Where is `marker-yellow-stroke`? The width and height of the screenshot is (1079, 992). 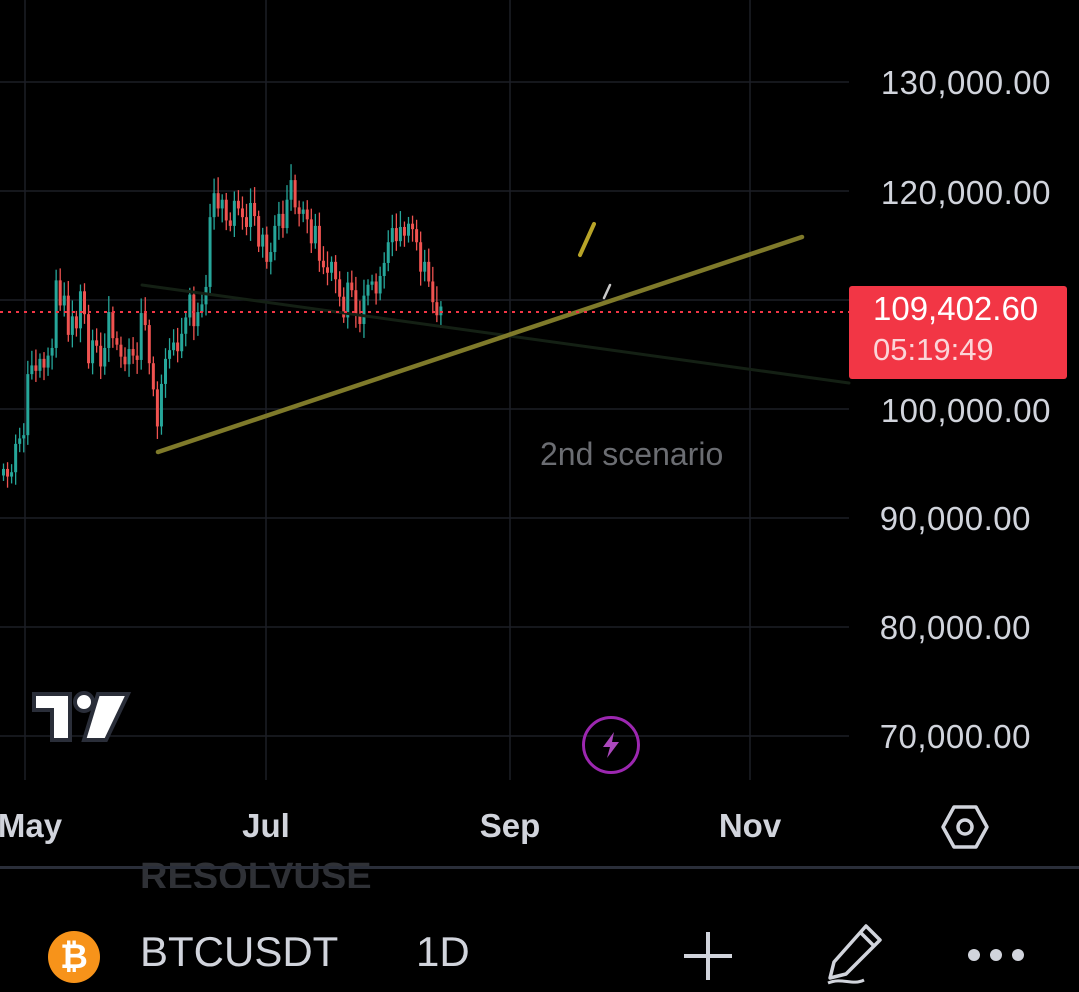
marker-yellow-stroke is located at coordinates (587, 239).